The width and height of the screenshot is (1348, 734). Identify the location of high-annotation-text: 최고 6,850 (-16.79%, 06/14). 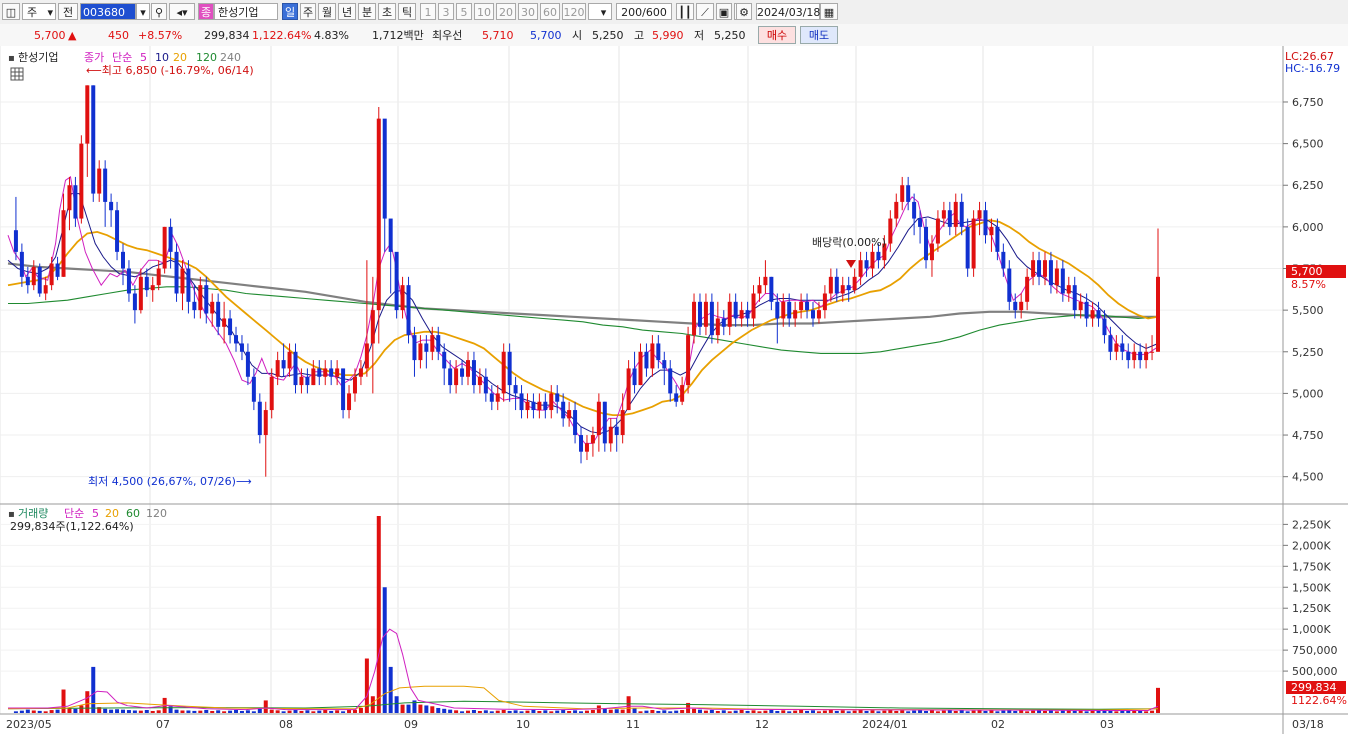
(178, 70).